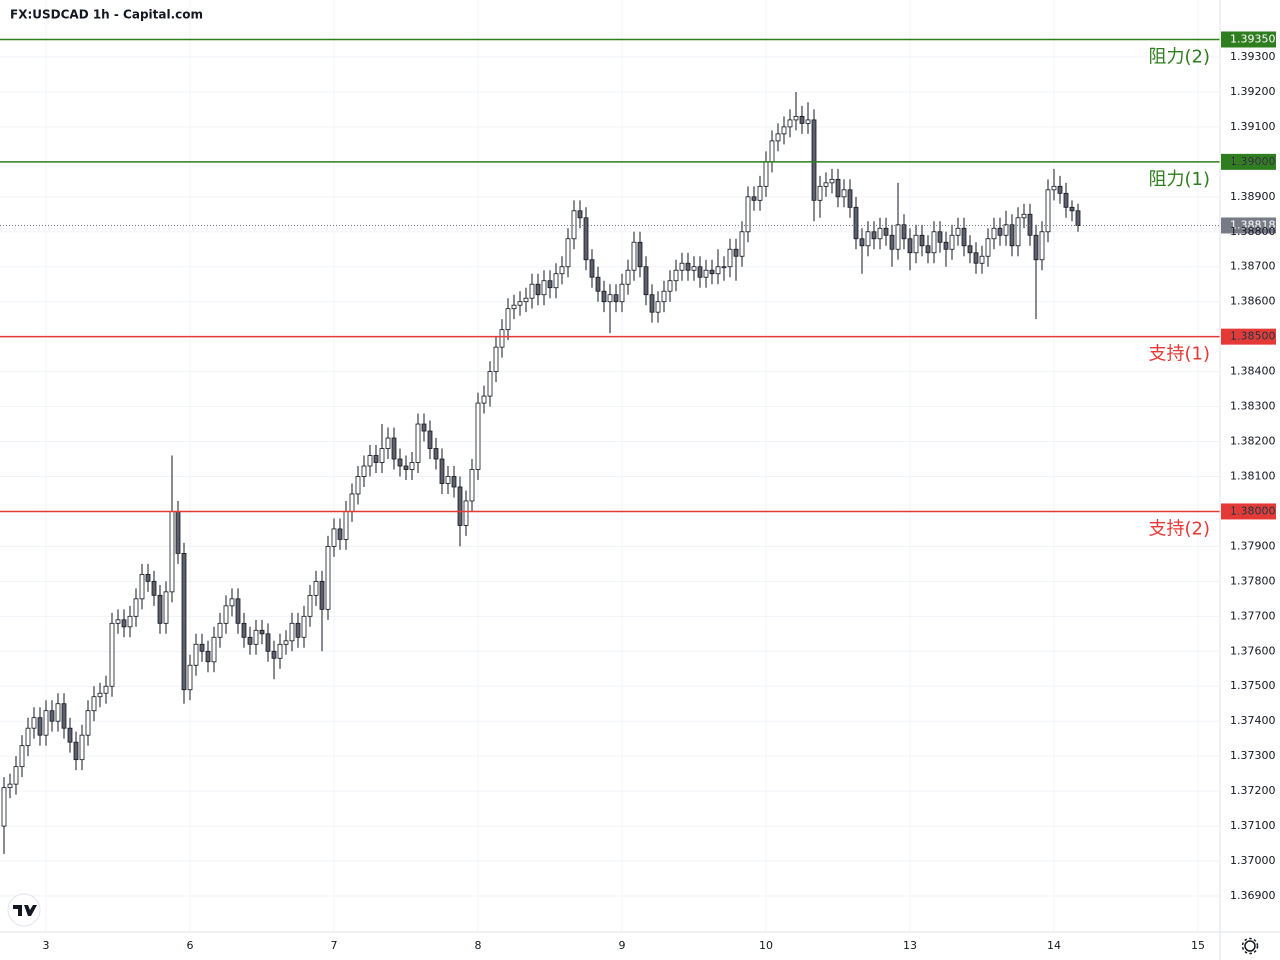  Describe the element at coordinates (1253, 126) in the screenshot. I see `y-tick-label: 1.39100` at that location.